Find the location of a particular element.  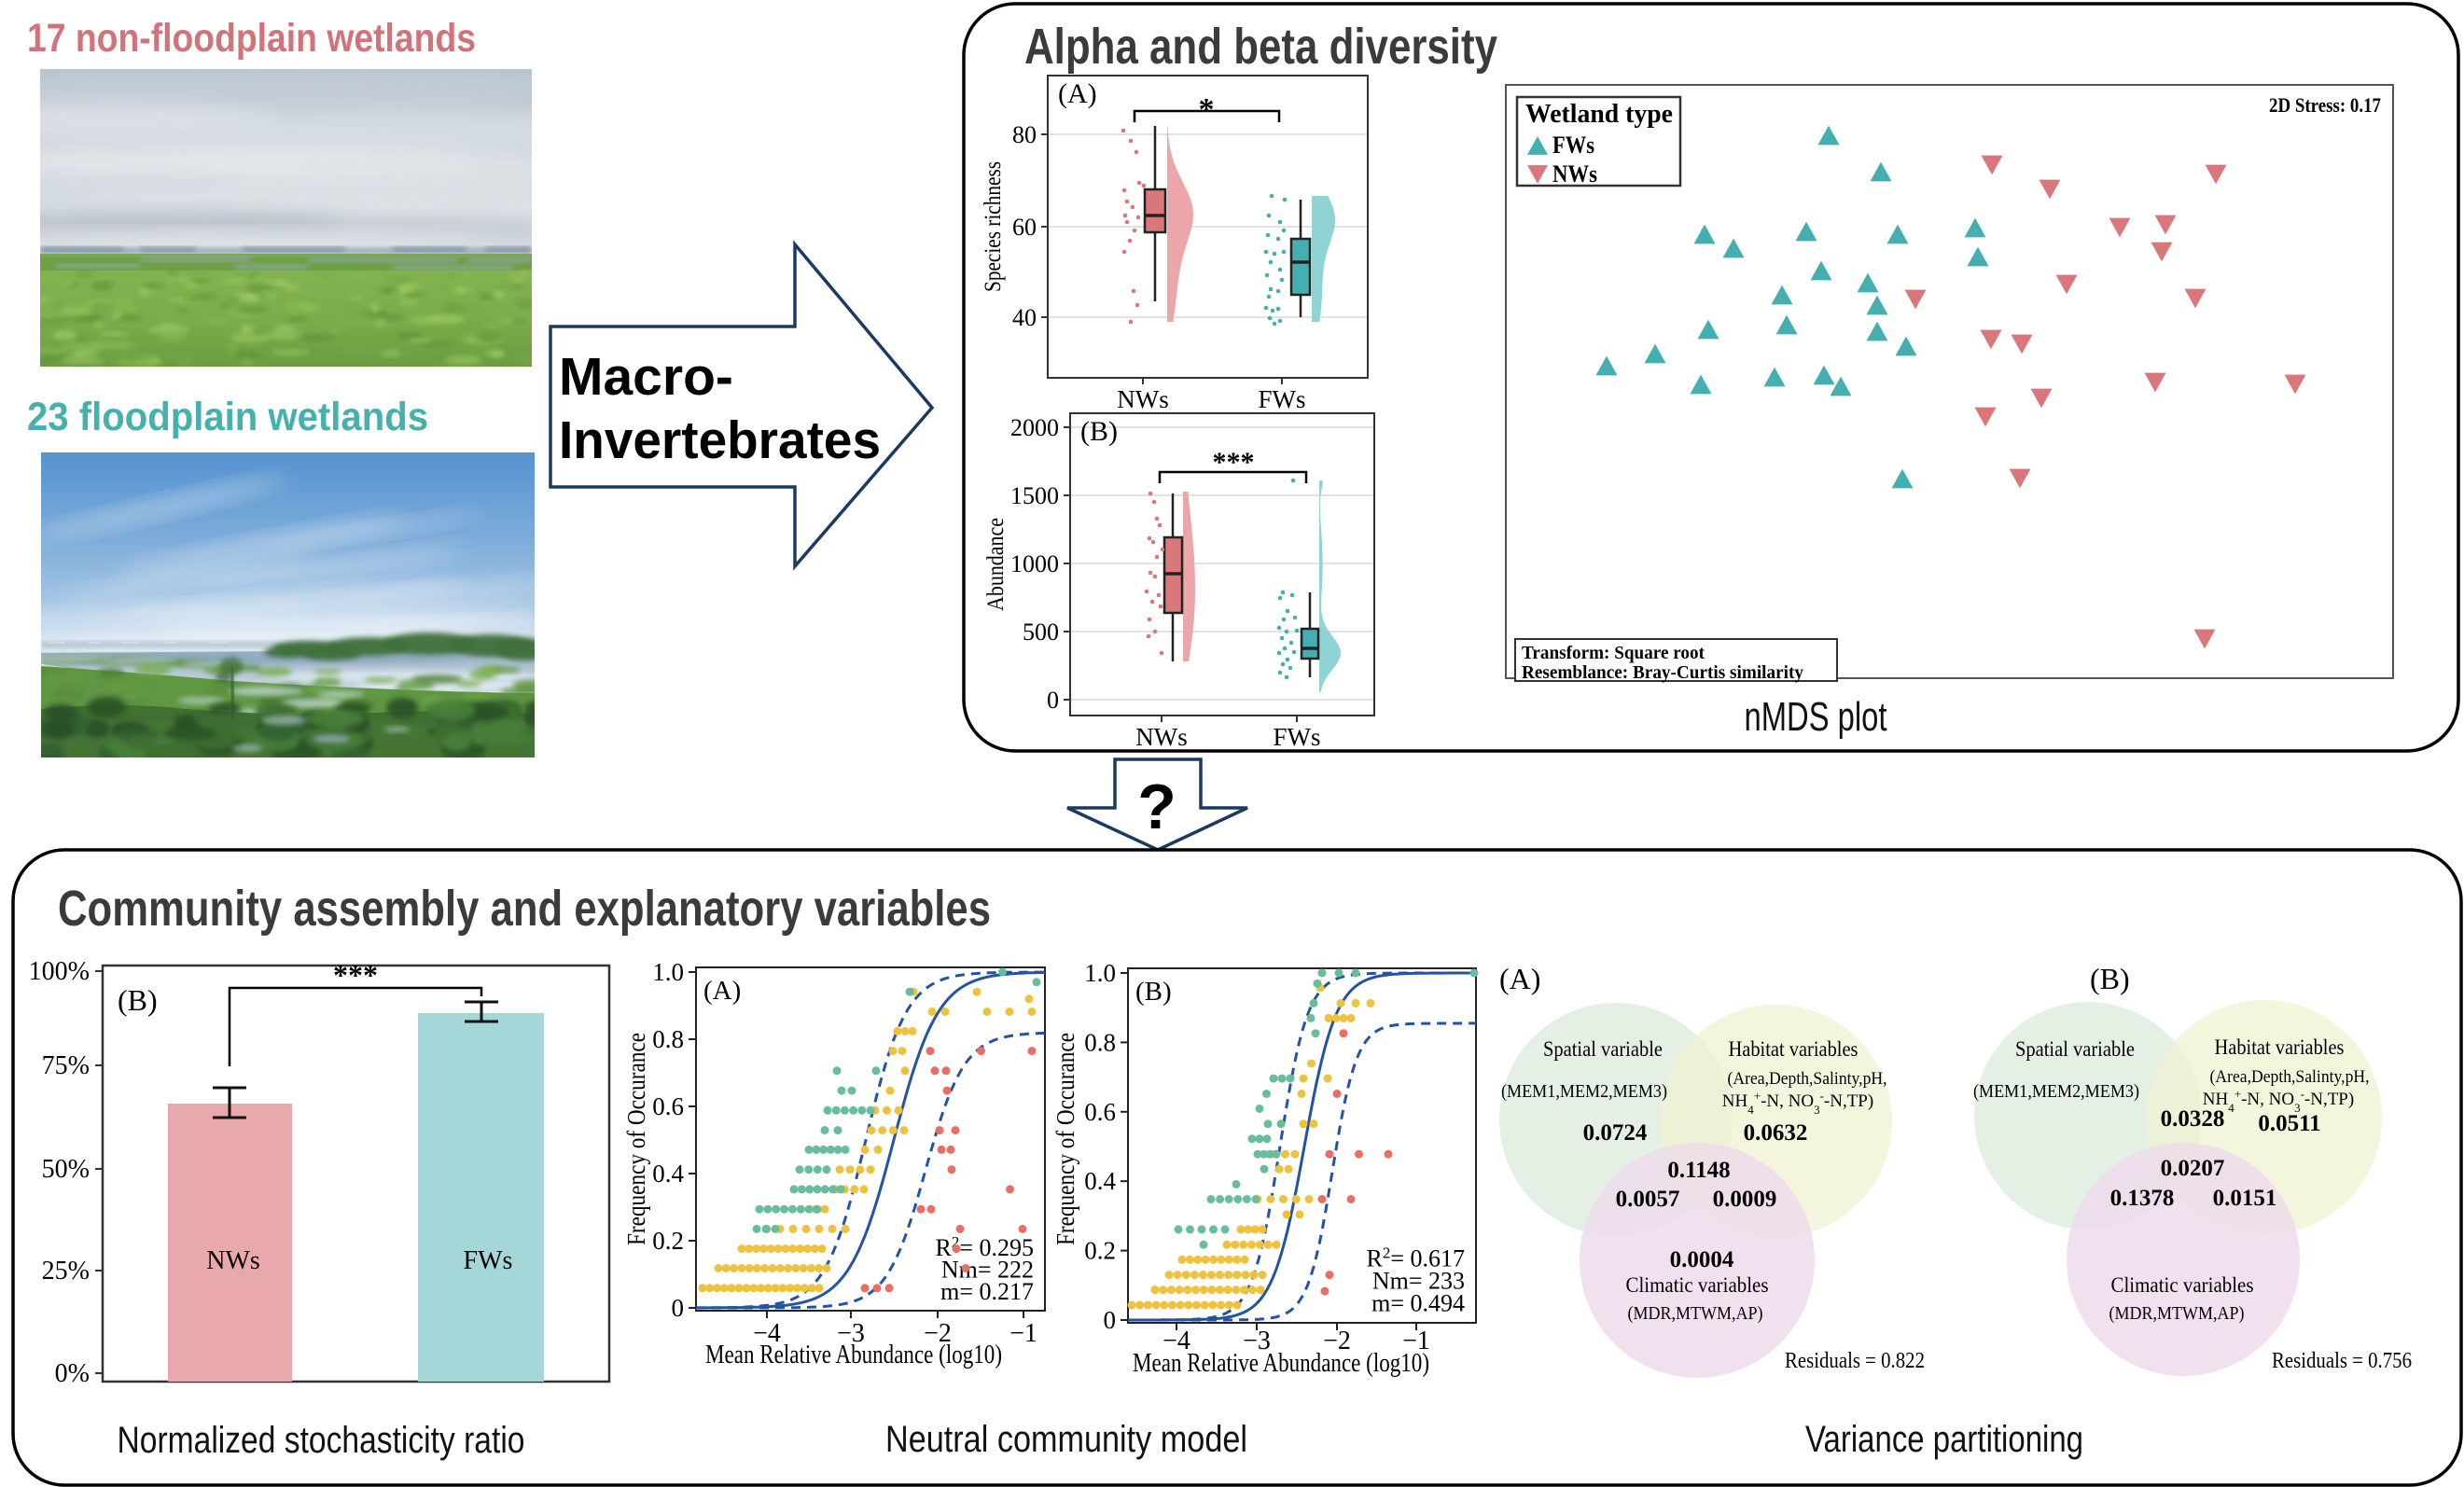

svg-text: 500 is located at coordinates (1041, 632).